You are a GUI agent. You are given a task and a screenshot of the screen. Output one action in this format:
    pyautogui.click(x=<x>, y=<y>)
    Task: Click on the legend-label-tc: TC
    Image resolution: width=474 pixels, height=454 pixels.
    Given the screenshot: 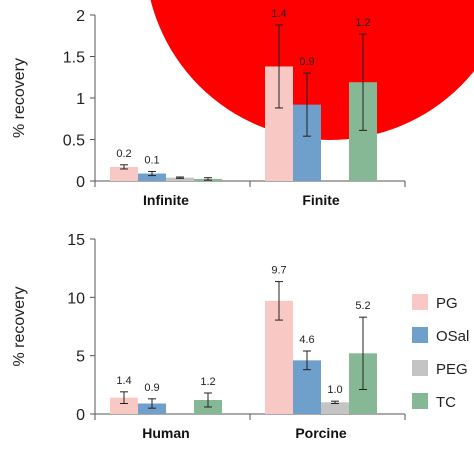 What is the action you would take?
    pyautogui.click(x=446, y=402)
    